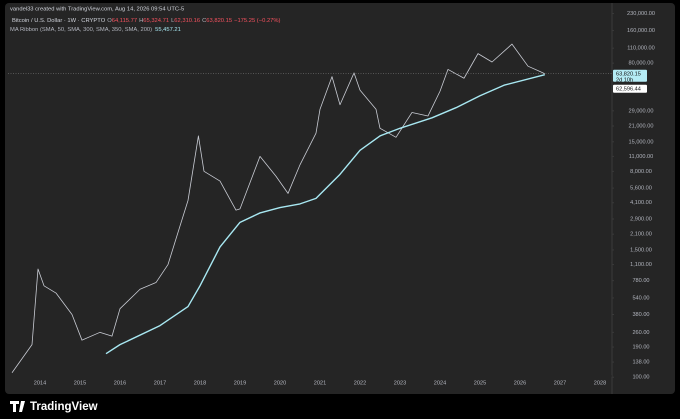 Image resolution: width=680 pixels, height=419 pixels. Describe the element at coordinates (156, 21) in the screenshot. I see `ohlc-value: 65,324.71` at that location.